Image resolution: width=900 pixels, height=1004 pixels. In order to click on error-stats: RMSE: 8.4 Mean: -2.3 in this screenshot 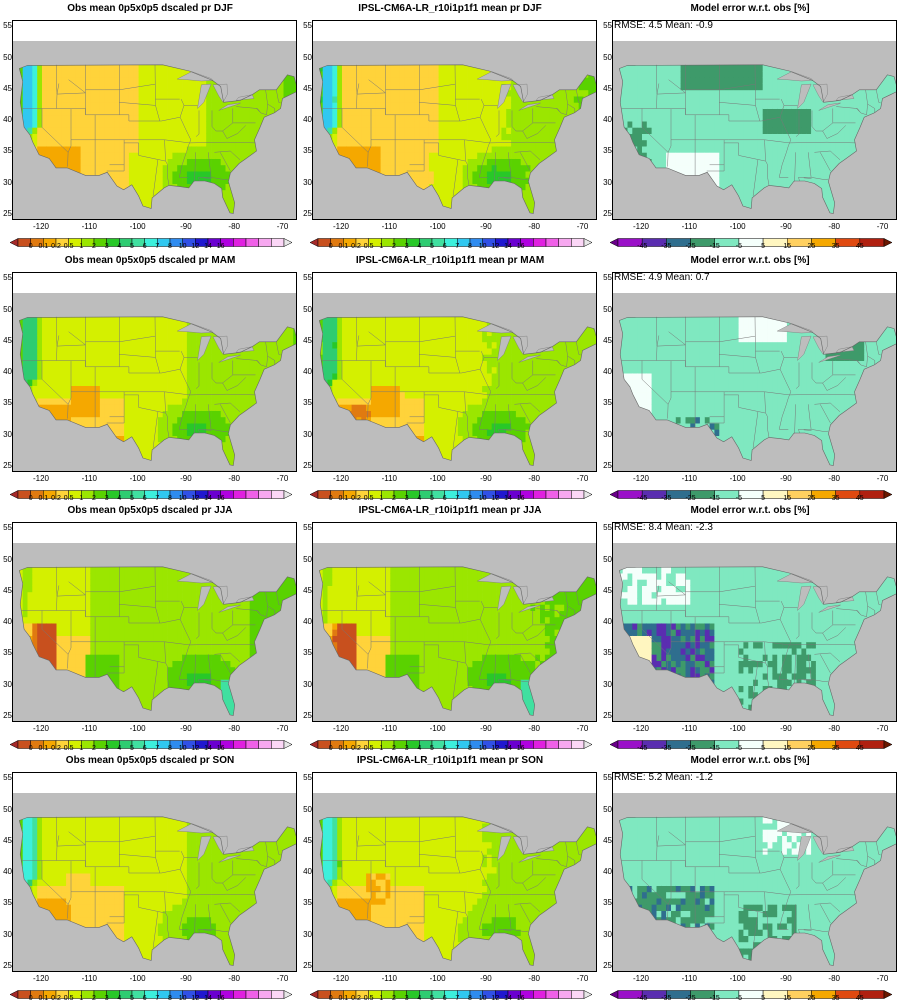, I will do `click(663, 527)`.